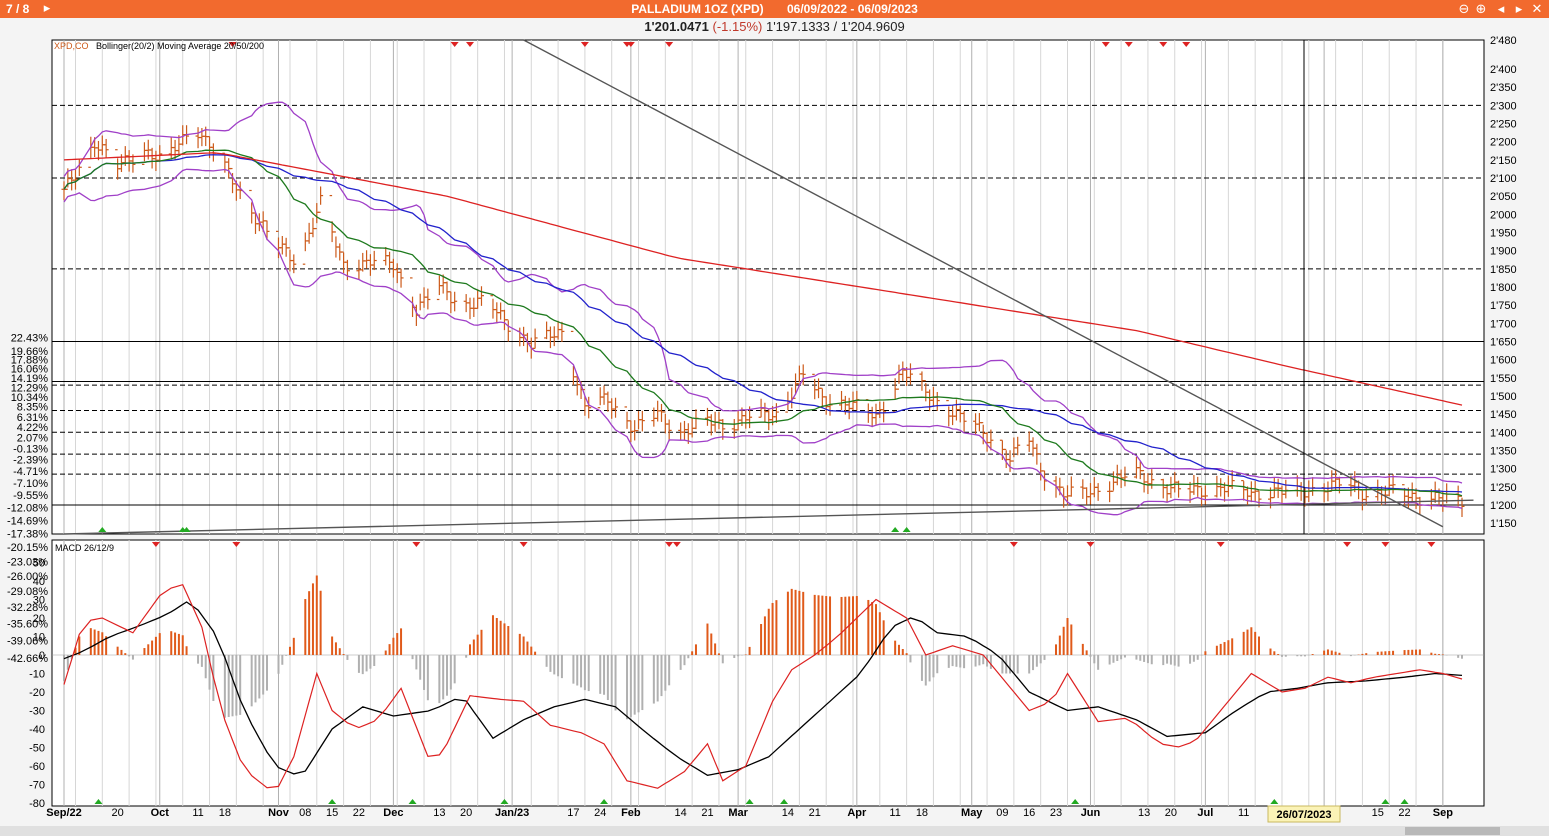  Describe the element at coordinates (27, 641) in the screenshot. I see `percent-axis-label: -39.06%` at that location.